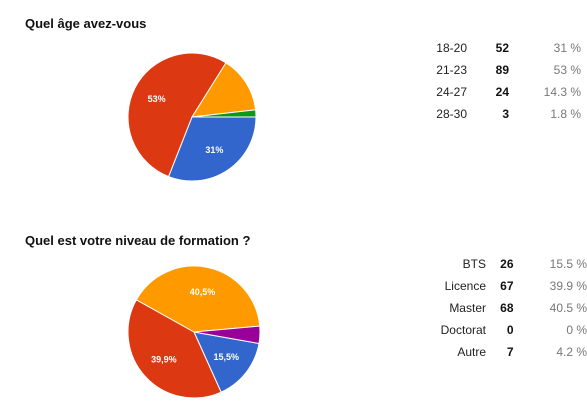 This screenshot has height=403, width=587. Describe the element at coordinates (568, 264) in the screenshot. I see `answer-percent: 15.5 %` at that location.